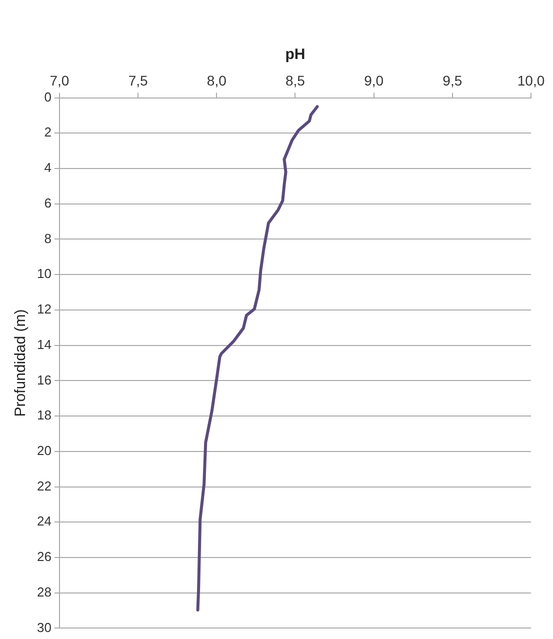  What do you see at coordinates (48, 238) in the screenshot?
I see `y-tick-label: 8` at bounding box center [48, 238].